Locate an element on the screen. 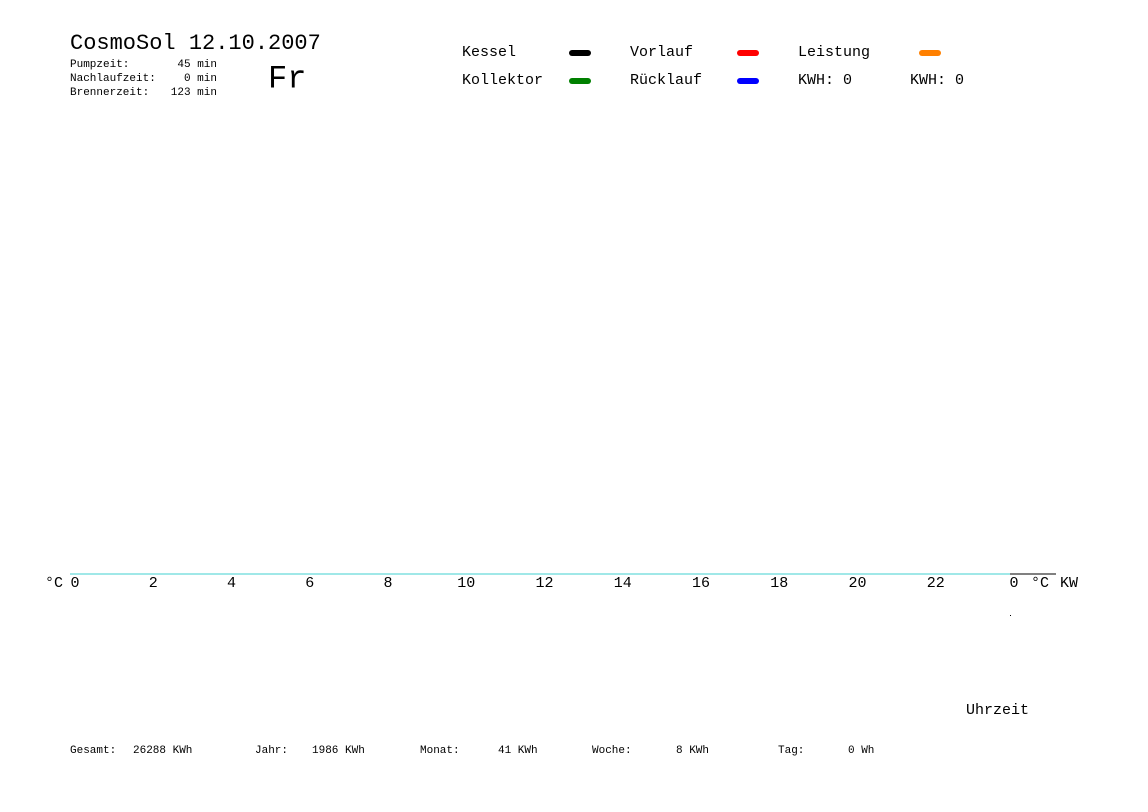 This screenshot has width=1148, height=812. y2-unit: KW is located at coordinates (1069, 583).